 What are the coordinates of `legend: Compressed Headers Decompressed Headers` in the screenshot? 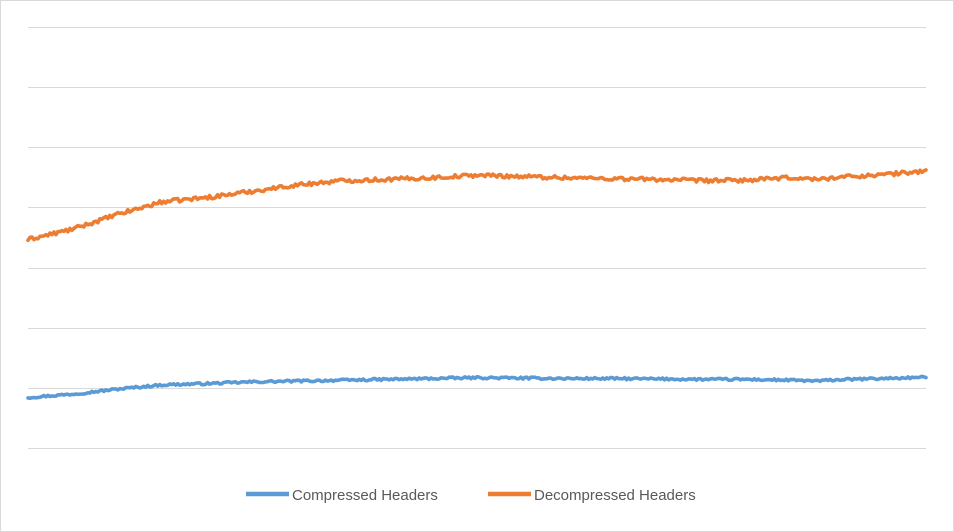 It's located at (471, 495).